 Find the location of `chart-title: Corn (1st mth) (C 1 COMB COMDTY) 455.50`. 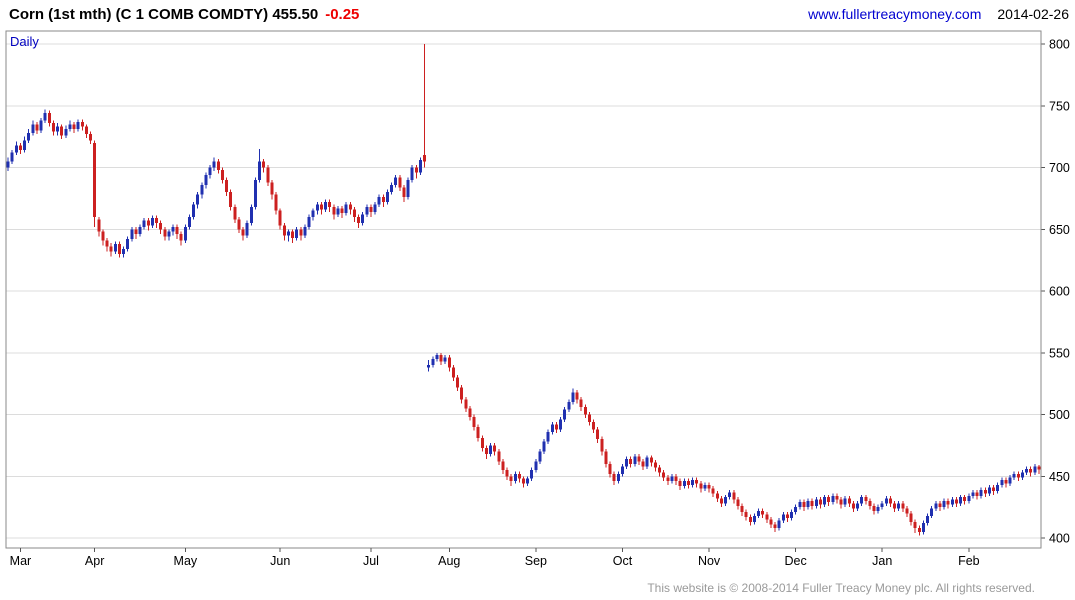

chart-title: Corn (1st mth) (C 1 COMB COMDTY) 455.50 is located at coordinates (164, 14).